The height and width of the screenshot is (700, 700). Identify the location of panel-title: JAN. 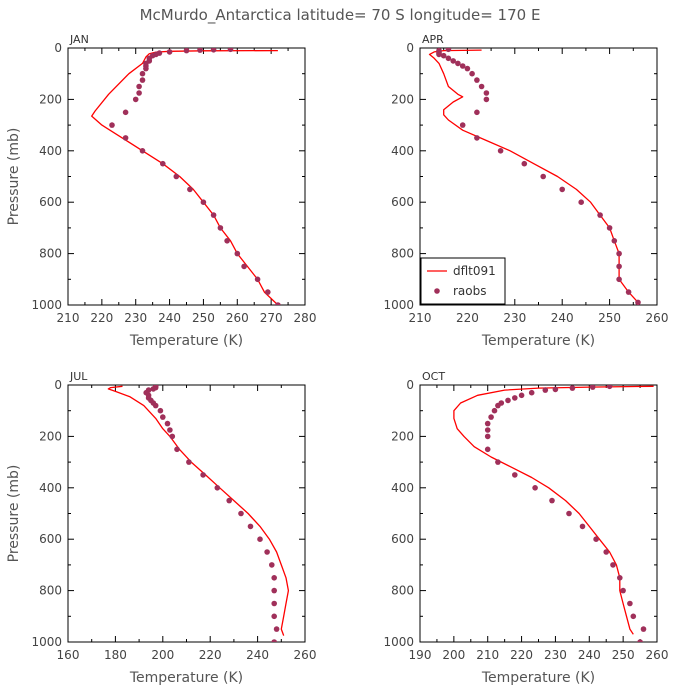
(79, 39).